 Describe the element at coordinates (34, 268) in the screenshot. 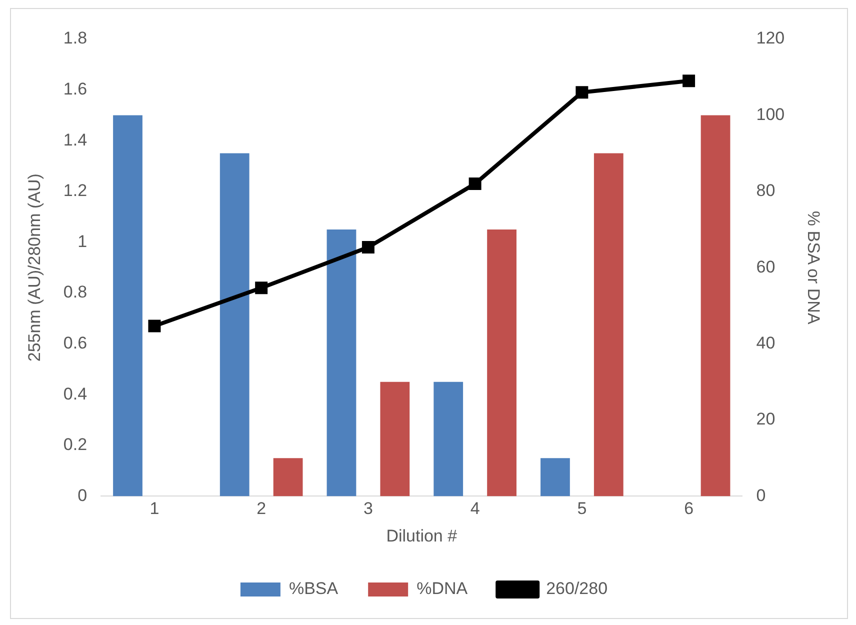

I see `y-axis-title: 255nm (AU)/280nm (AU)` at that location.